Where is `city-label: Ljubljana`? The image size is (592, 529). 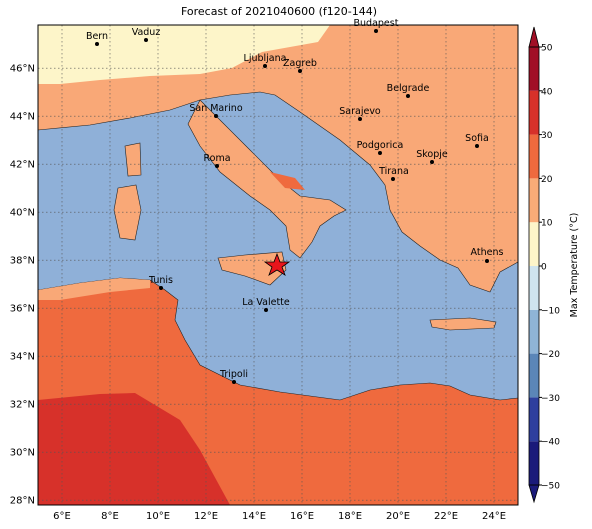 city-label: Ljubljana is located at coordinates (265, 58).